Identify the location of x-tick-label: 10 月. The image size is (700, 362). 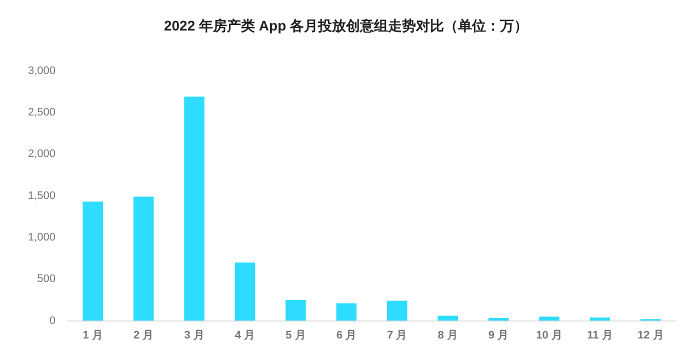
(549, 335).